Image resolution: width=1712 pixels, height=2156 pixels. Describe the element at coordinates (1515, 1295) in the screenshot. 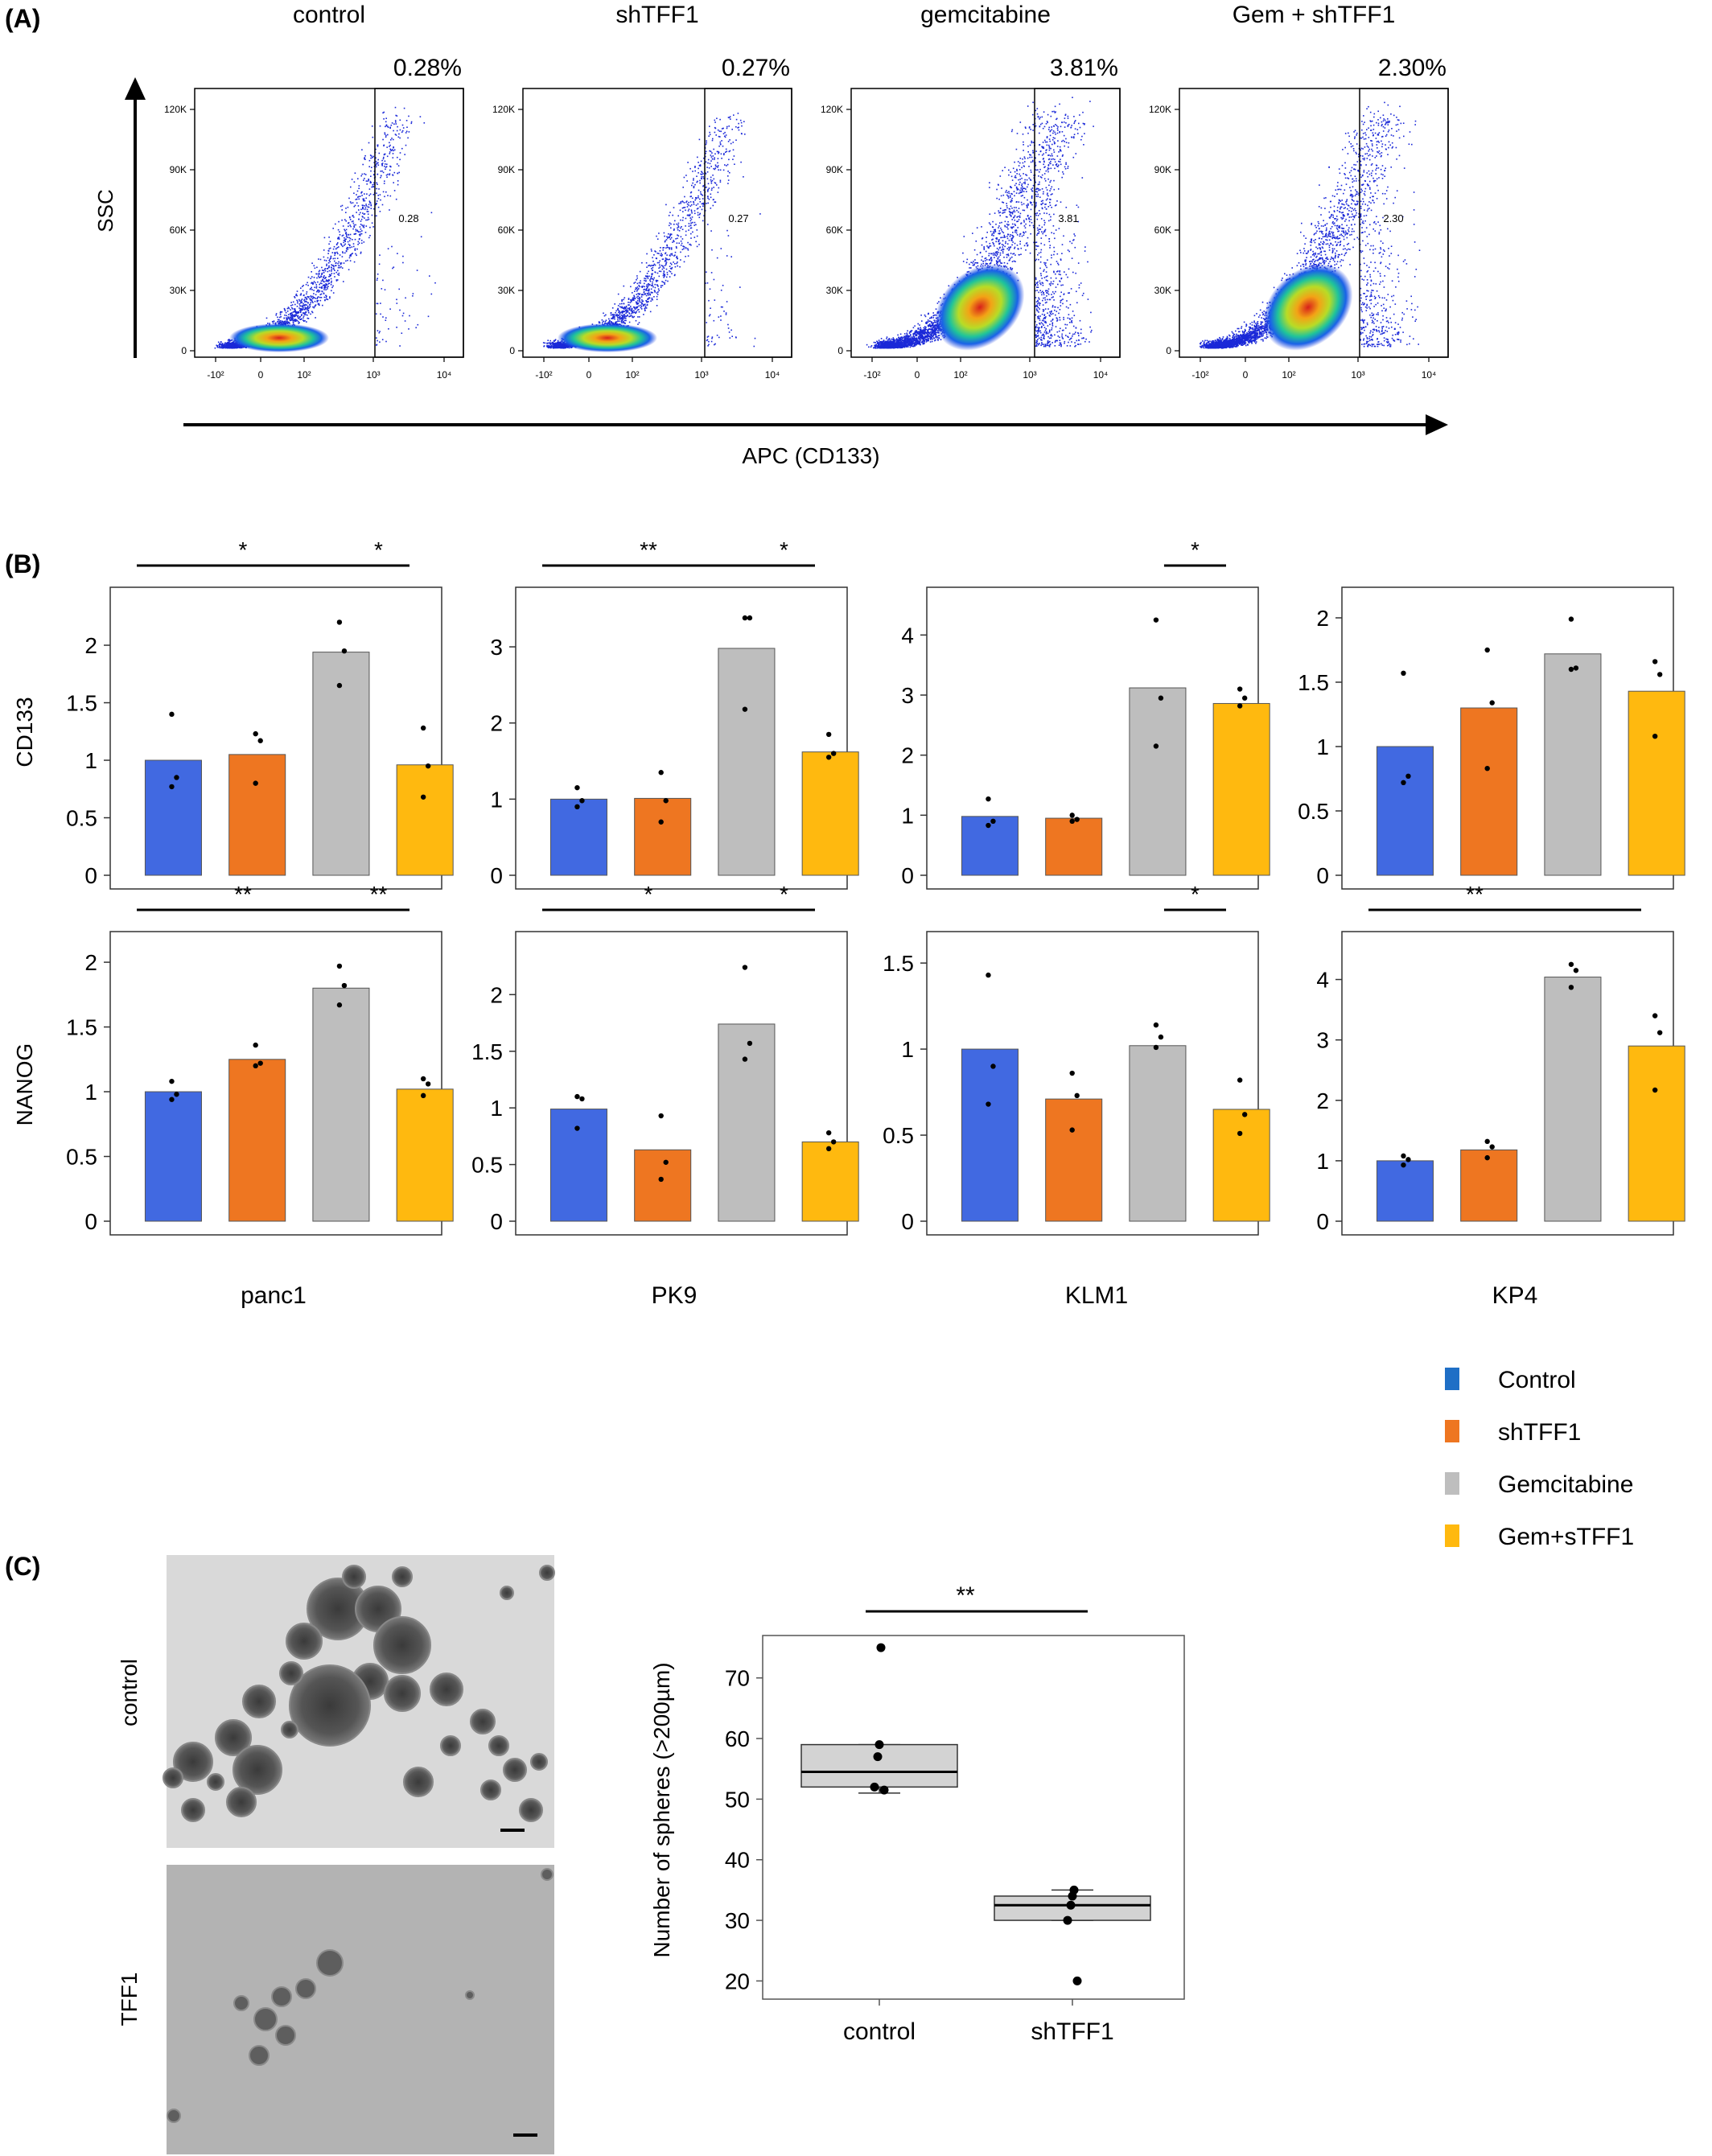

I see `cell-line-label-kp4: KP4` at that location.